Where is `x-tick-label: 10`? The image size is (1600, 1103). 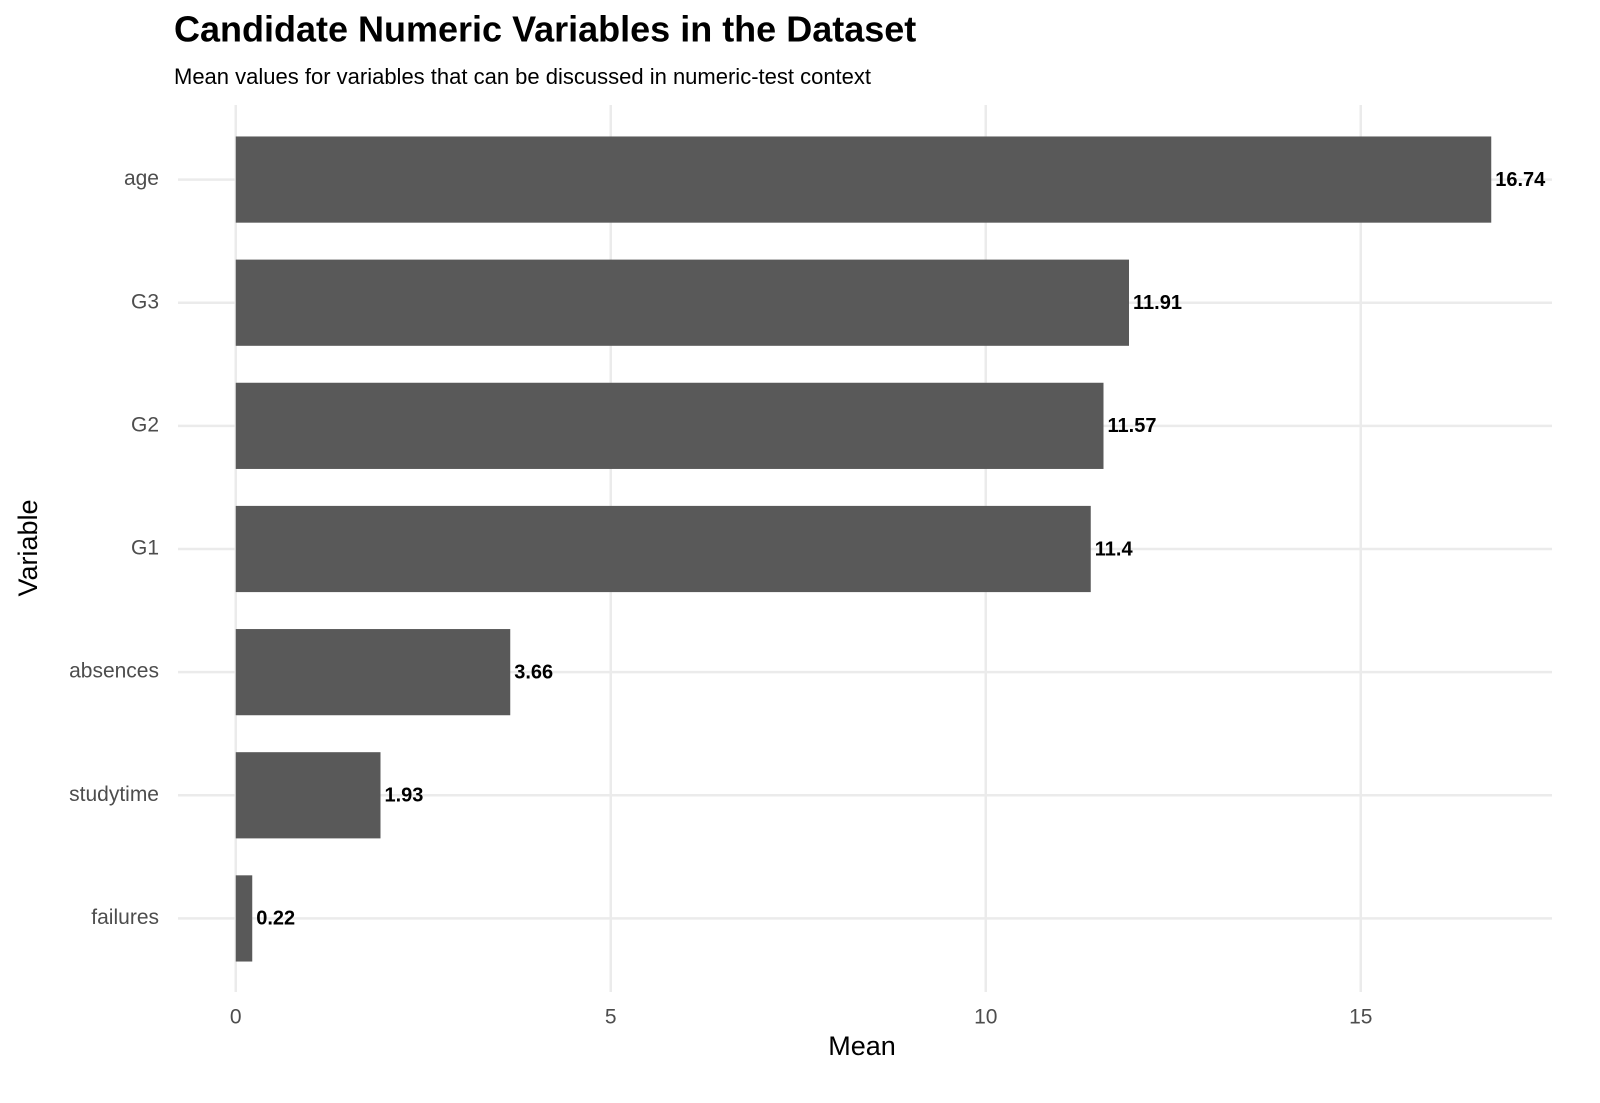
x-tick-label: 10 is located at coordinates (985, 1017).